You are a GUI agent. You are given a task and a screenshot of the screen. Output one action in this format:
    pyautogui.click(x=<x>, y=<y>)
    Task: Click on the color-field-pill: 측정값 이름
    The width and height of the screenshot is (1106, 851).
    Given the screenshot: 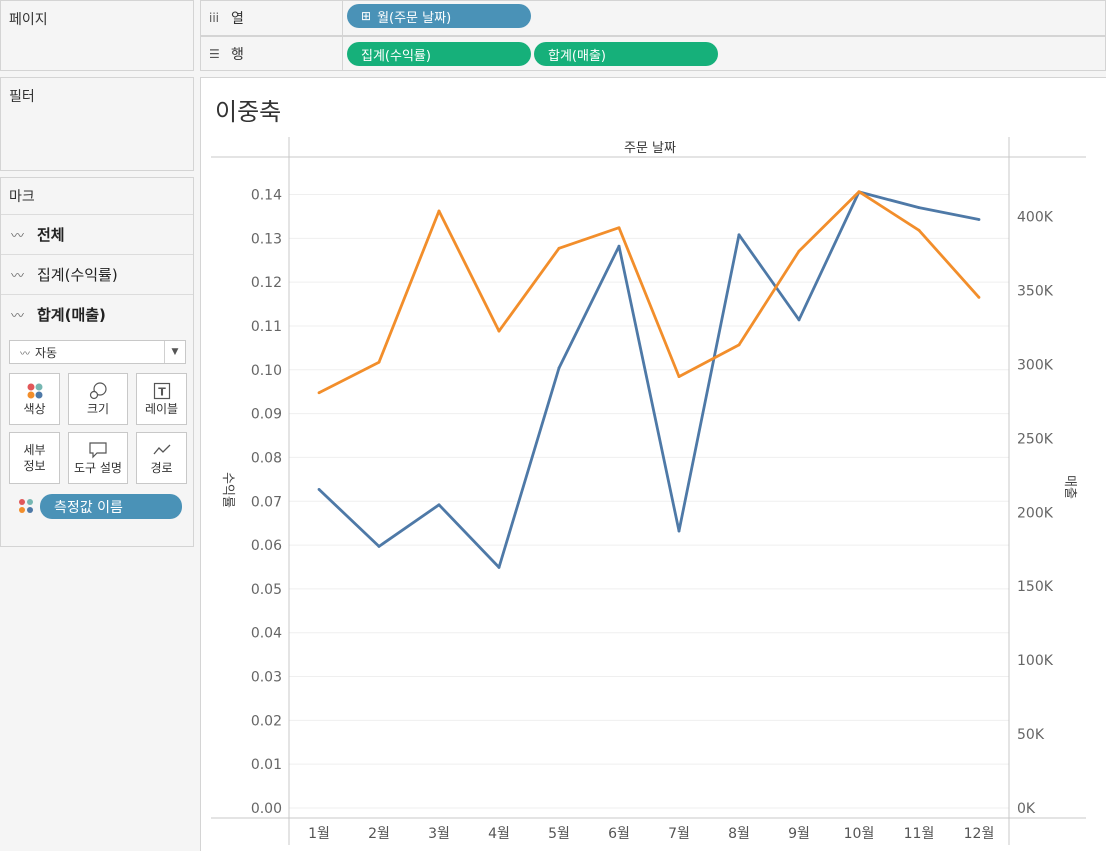 What is the action you would take?
    pyautogui.click(x=111, y=506)
    